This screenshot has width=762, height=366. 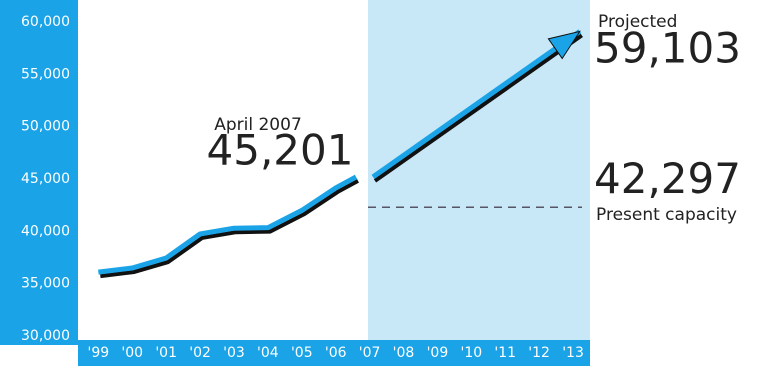 What do you see at coordinates (45, 336) in the screenshot?
I see `y-tick-label: 30,000` at bounding box center [45, 336].